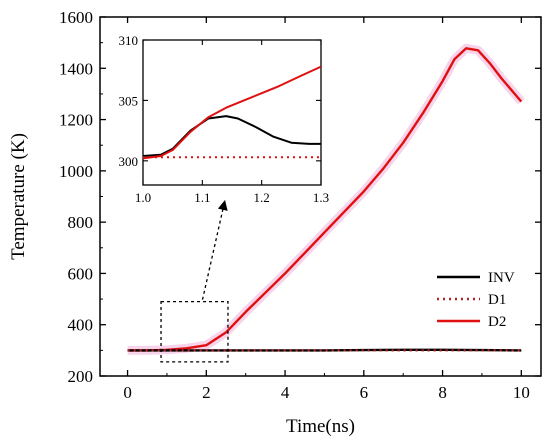 This screenshot has height=445, width=550. What do you see at coordinates (143, 197) in the screenshot?
I see `inset-x-tick-label: 1.0` at bounding box center [143, 197].